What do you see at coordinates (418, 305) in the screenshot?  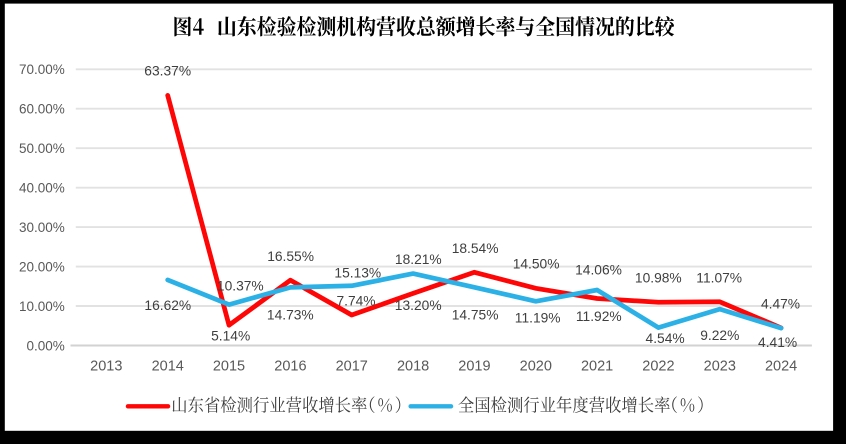 I see `svg-text: 13.20%` at bounding box center [418, 305].